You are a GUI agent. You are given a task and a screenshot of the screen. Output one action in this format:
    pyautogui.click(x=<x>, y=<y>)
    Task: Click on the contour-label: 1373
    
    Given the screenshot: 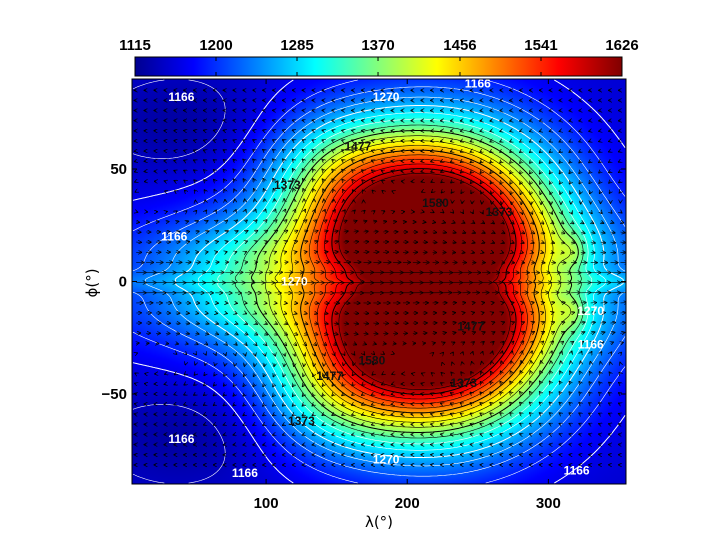 What is the action you would take?
    pyautogui.click(x=499, y=212)
    